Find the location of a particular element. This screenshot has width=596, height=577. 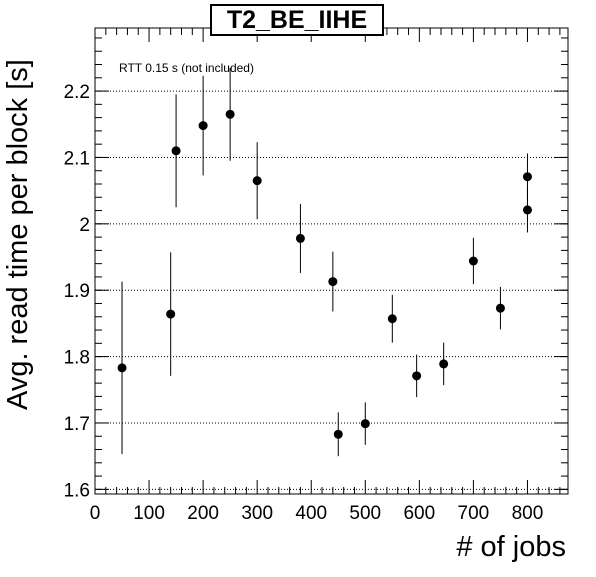

y-tick-label: 2.2 is located at coordinates (77, 92).